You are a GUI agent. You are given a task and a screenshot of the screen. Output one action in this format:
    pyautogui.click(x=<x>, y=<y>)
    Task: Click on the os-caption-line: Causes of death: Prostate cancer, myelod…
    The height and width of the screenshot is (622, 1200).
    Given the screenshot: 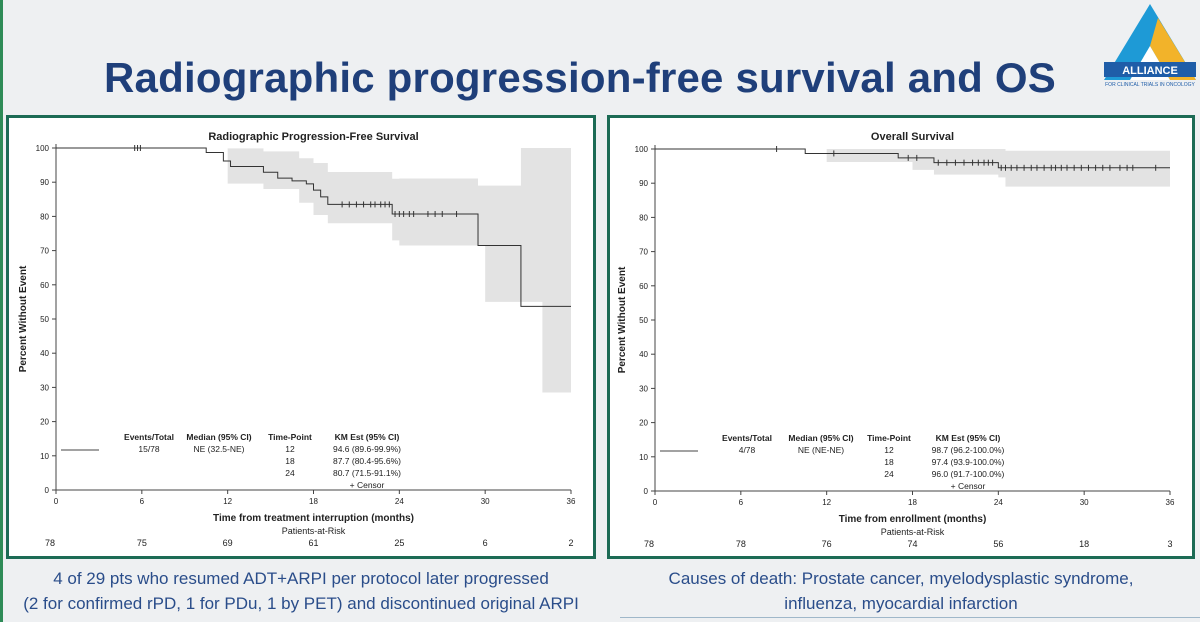 What is the action you would take?
    pyautogui.click(x=901, y=578)
    